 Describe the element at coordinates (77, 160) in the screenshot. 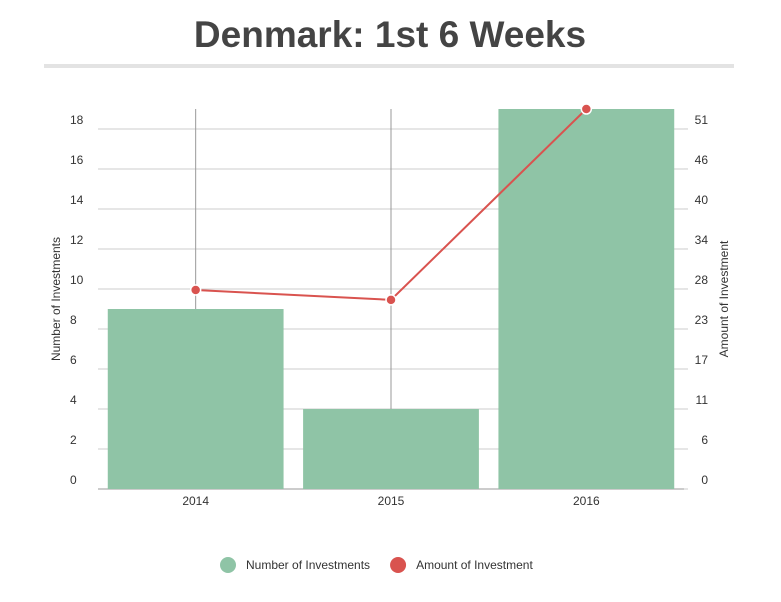

I see `y-tick-label: 16` at that location.